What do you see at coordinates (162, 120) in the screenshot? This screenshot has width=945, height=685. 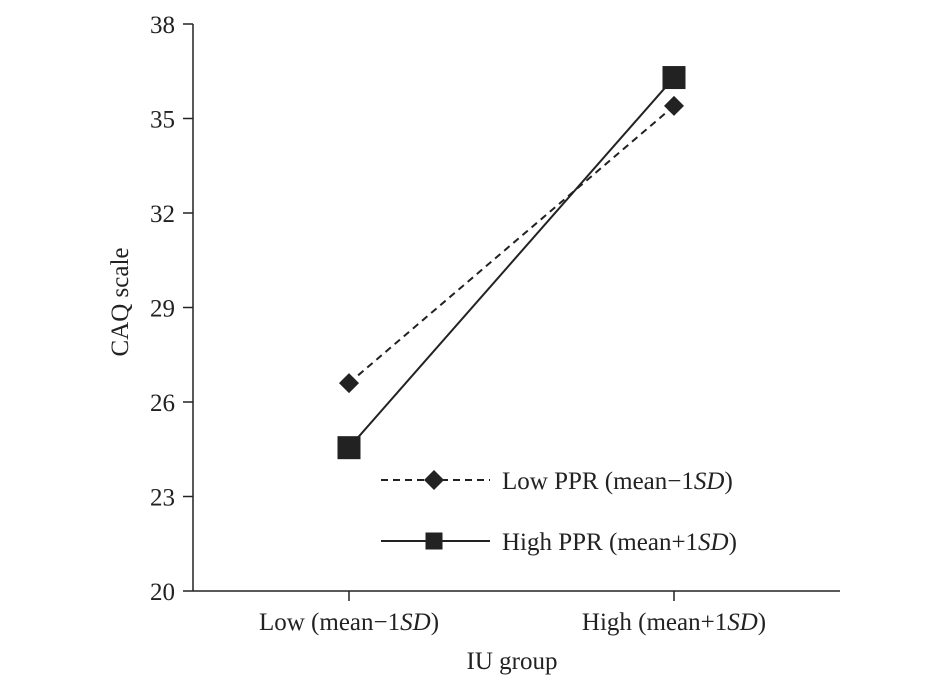 I see `y-tick-label: 35` at bounding box center [162, 120].